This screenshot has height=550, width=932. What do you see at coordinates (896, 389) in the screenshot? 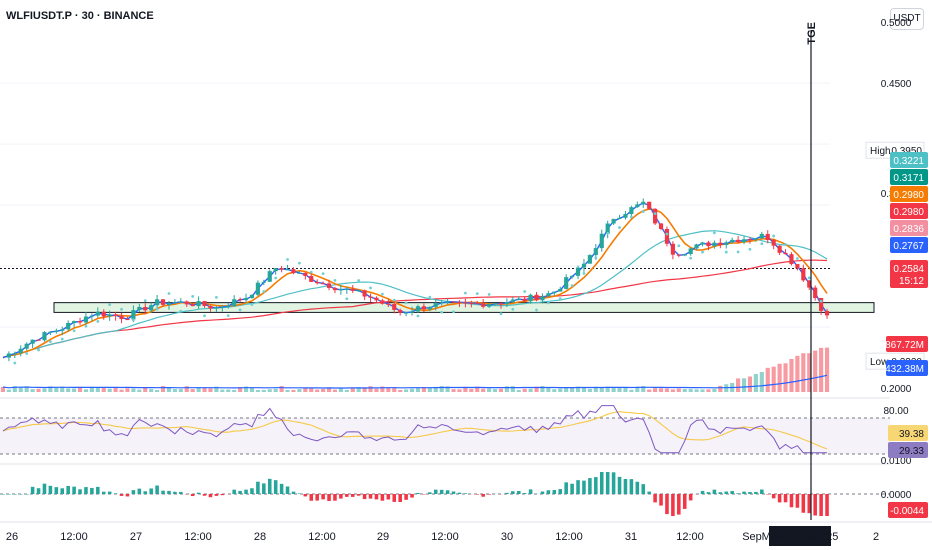
I see `price-tick: 0.2000` at bounding box center [896, 389].